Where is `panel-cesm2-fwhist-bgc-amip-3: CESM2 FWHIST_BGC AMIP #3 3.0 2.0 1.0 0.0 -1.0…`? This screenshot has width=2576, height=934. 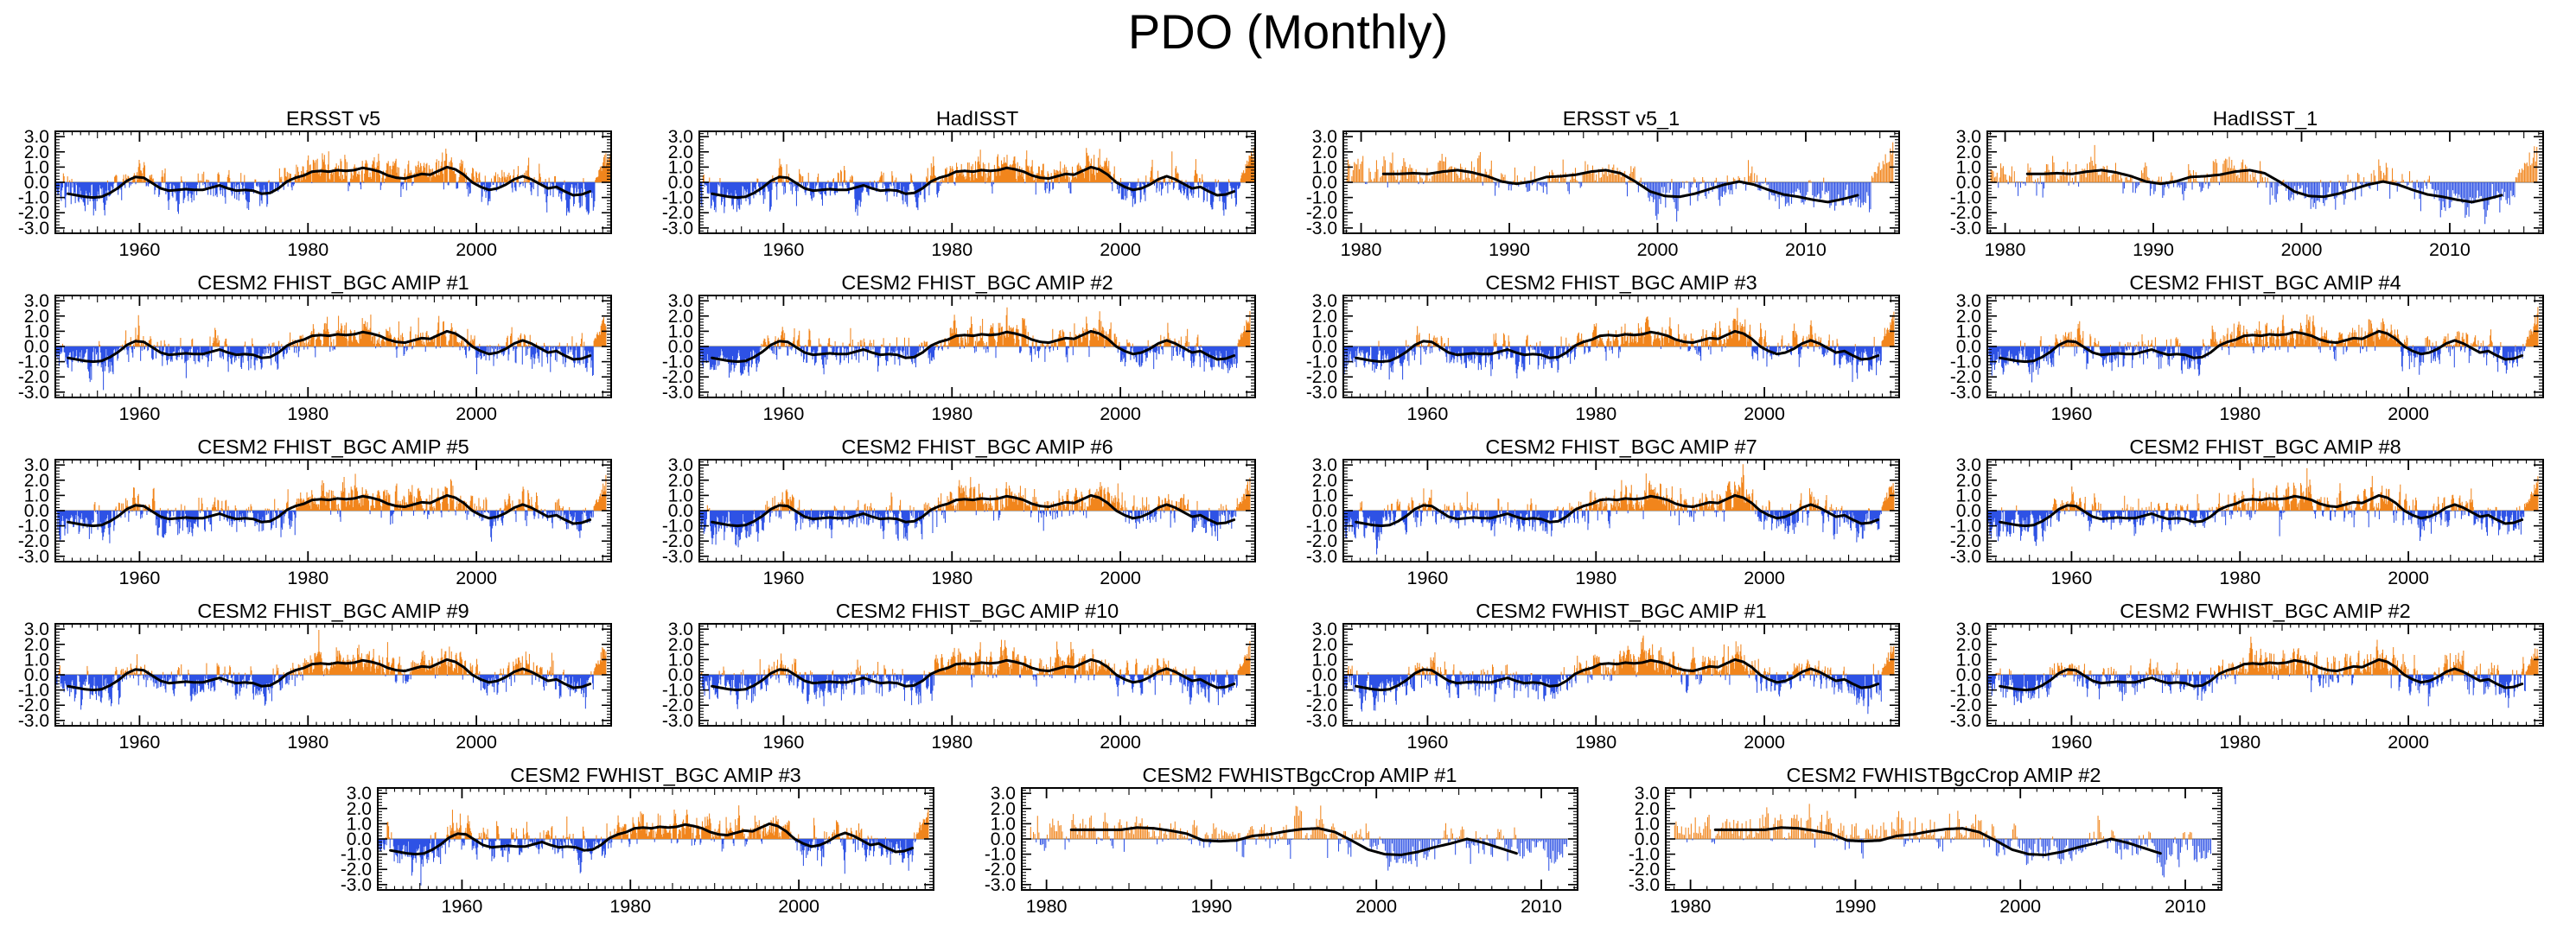 panel-cesm2-fwhist-bgc-amip-3: CESM2 FWHIST_BGC AMIP #3 3.0 2.0 1.0 0.0 -1.0… is located at coordinates (644, 848).